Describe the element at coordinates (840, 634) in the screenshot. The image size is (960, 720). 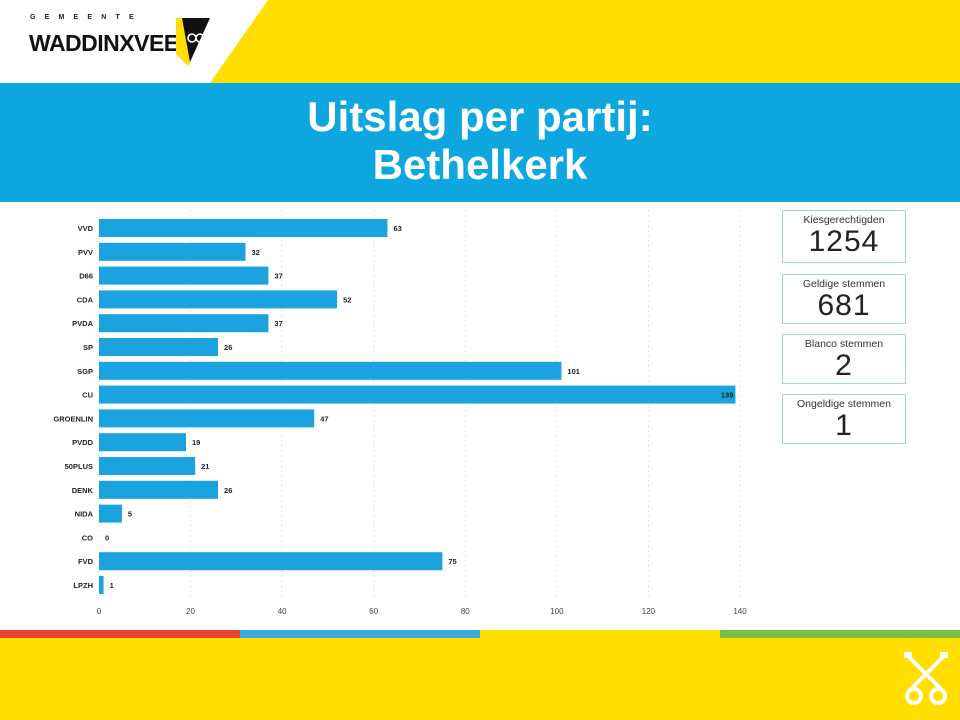
I see `stripe-green` at that location.